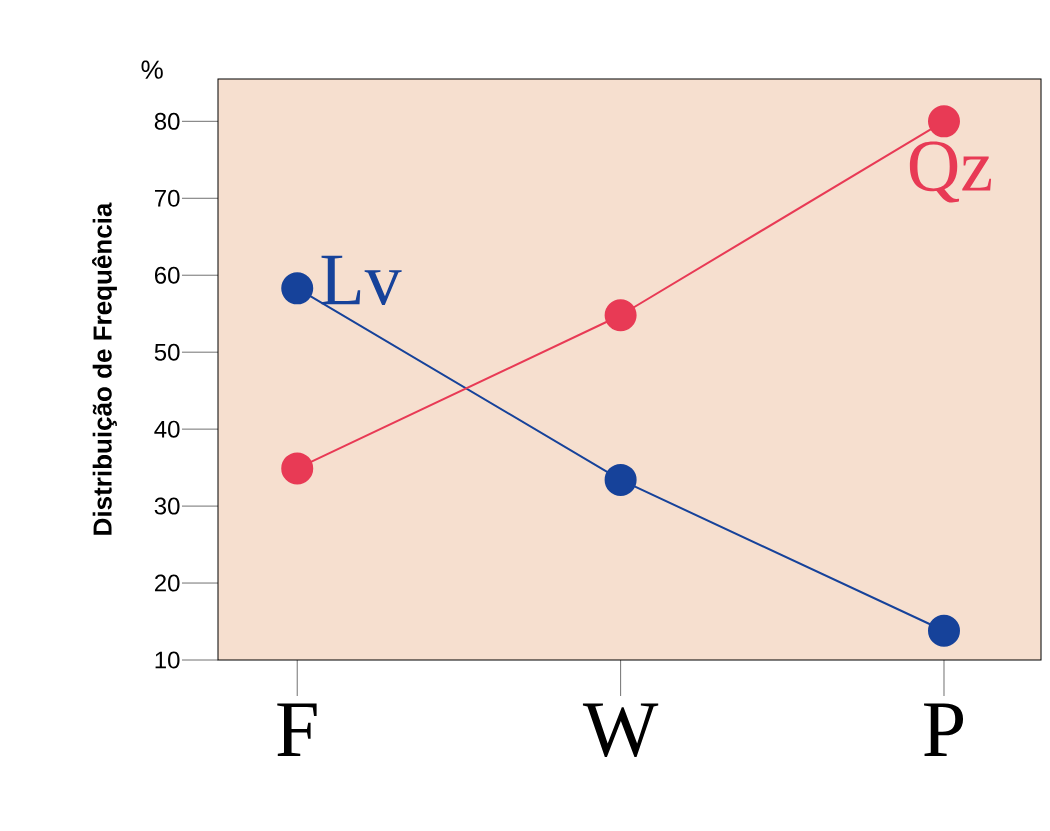 The height and width of the screenshot is (831, 1050). I want to click on y-tick-label: 50, so click(167, 352).